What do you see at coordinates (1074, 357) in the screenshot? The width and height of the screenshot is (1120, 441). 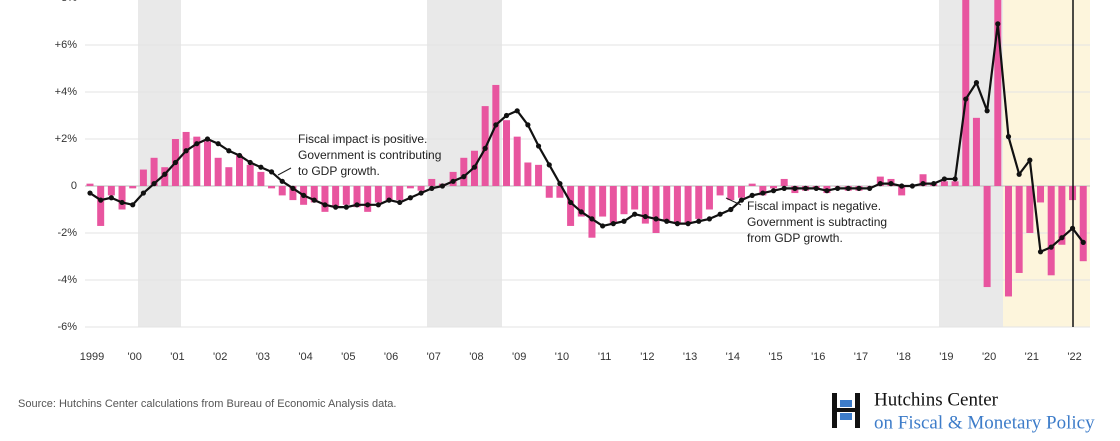 I see `x-tick-label: '22` at bounding box center [1074, 357].